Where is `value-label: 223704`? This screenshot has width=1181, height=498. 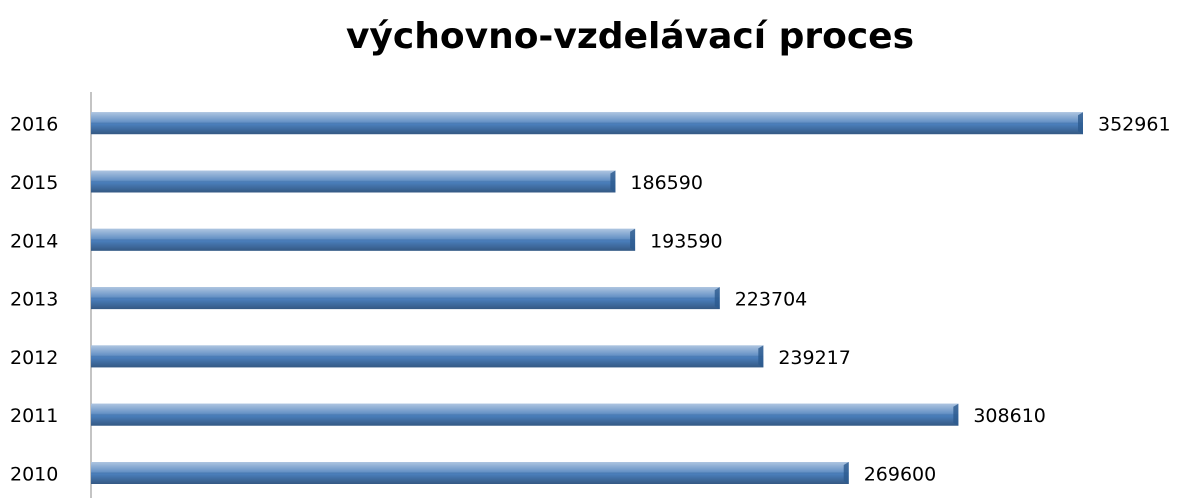 value-label: 223704 is located at coordinates (771, 300).